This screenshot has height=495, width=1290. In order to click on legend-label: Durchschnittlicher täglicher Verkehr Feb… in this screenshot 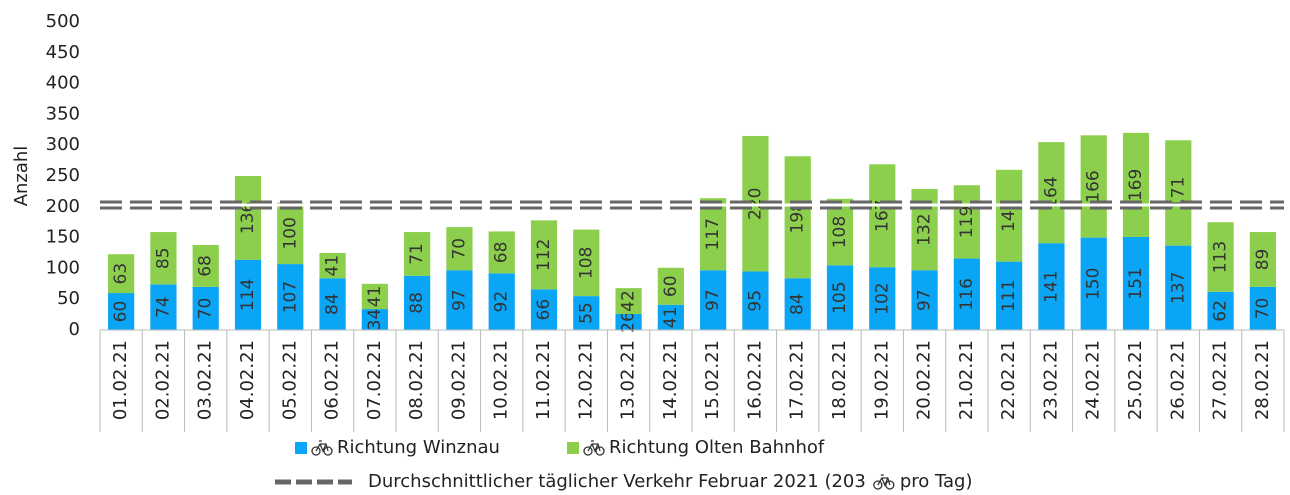, I will do `click(617, 481)`.